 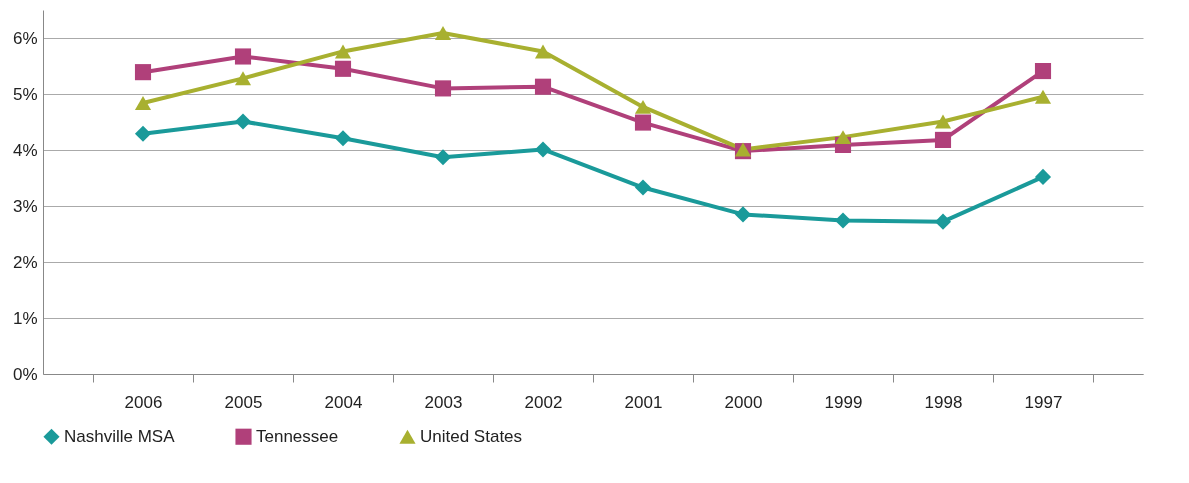 What do you see at coordinates (25, 374) in the screenshot?
I see `y-tick-label: 0%` at bounding box center [25, 374].